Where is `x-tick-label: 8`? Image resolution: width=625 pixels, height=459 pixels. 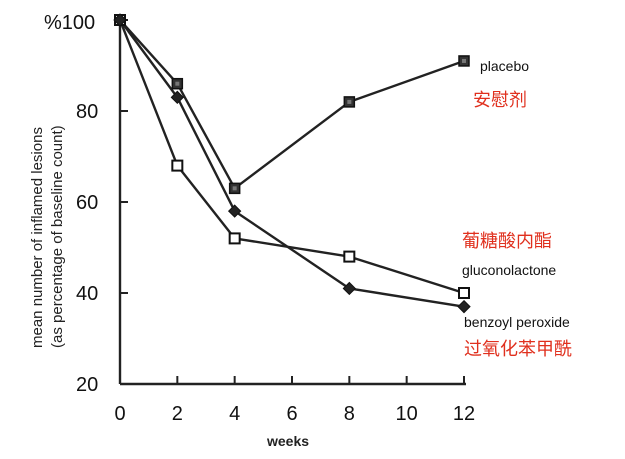
x-tick-label: 8 is located at coordinates (349, 414).